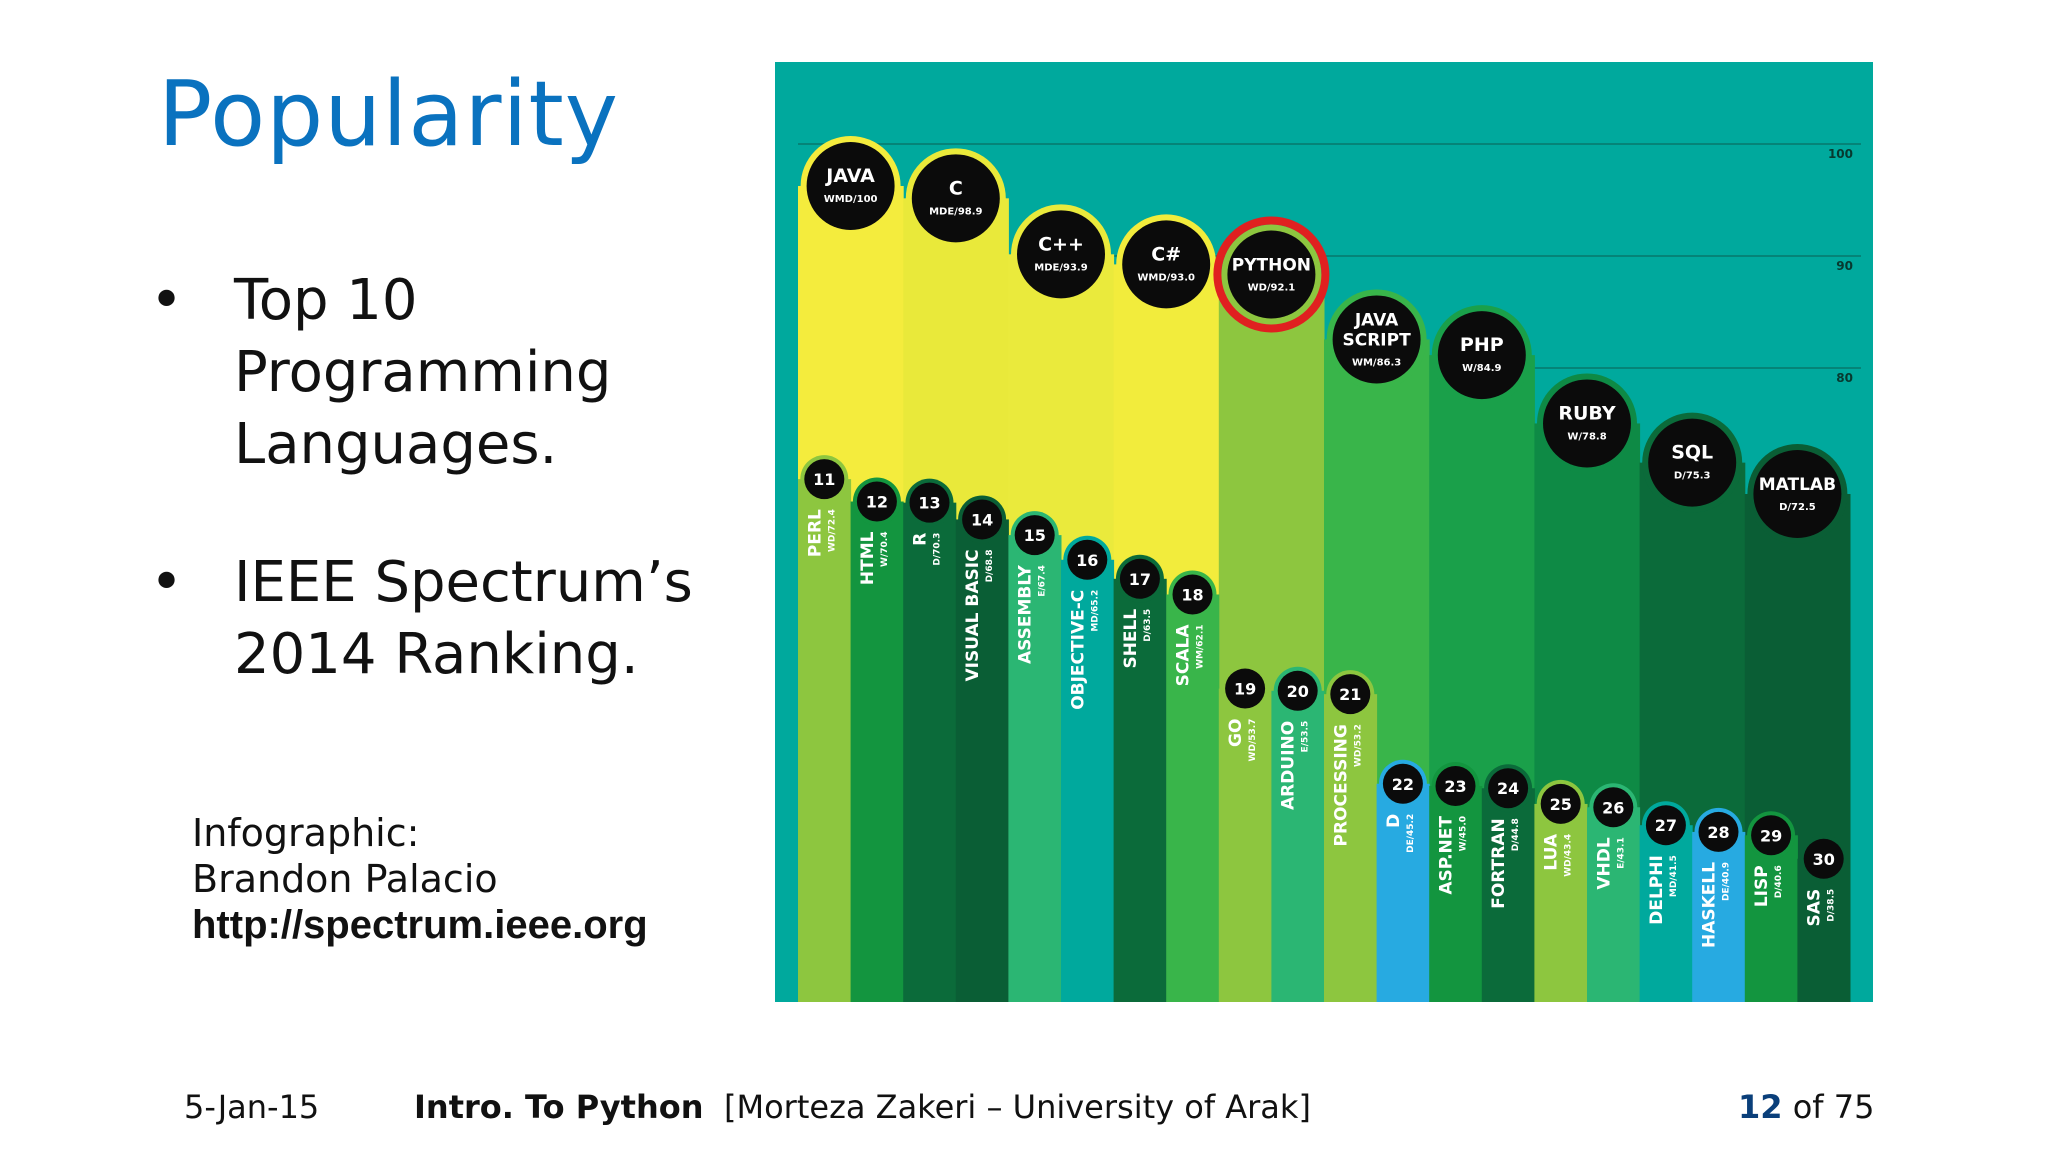 This screenshot has height=1152, width=2048. I want to click on rank-score: D/63.5, so click(1148, 625).